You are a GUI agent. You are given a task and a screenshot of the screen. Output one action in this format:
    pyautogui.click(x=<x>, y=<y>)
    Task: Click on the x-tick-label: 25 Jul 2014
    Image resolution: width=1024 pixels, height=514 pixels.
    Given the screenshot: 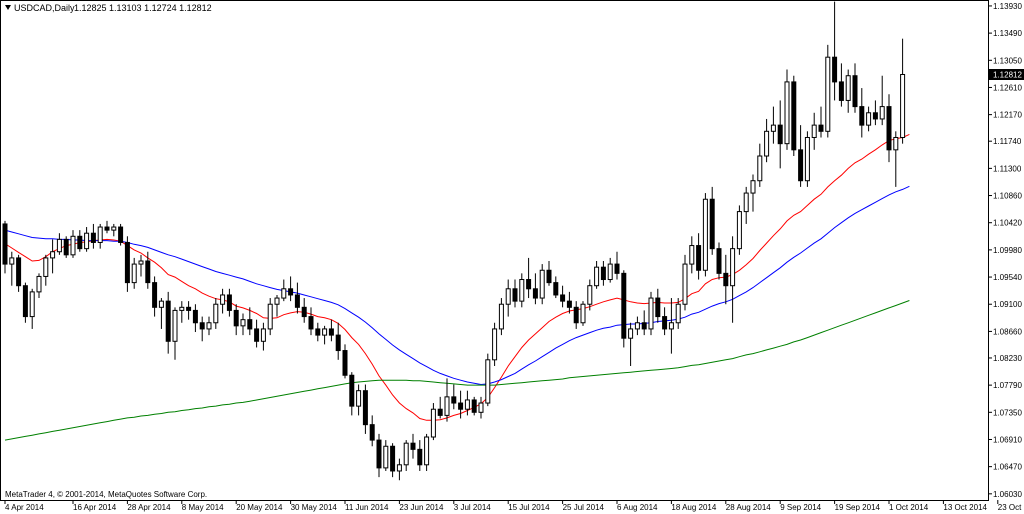 What is the action you would take?
    pyautogui.click(x=584, y=507)
    